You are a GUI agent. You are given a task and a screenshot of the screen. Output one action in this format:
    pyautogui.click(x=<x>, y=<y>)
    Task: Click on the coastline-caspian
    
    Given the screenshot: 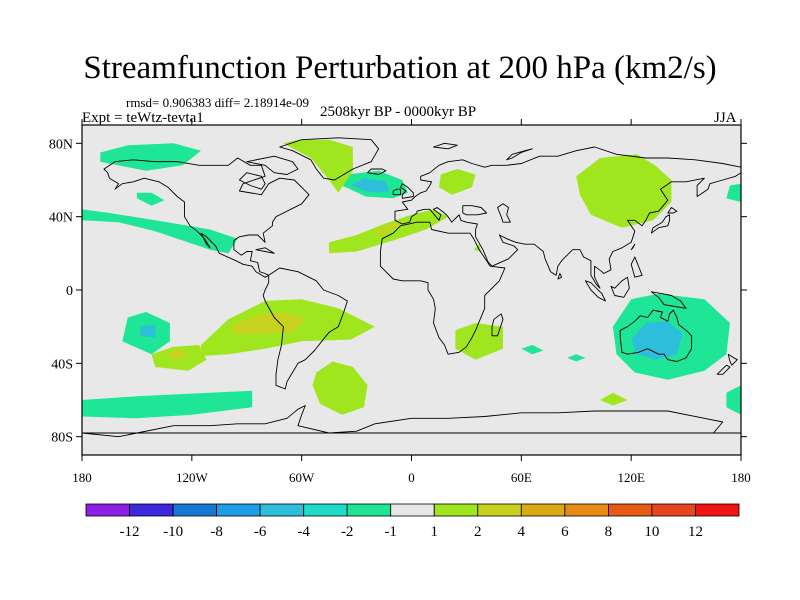 What is the action you would take?
    pyautogui.click(x=504, y=213)
    